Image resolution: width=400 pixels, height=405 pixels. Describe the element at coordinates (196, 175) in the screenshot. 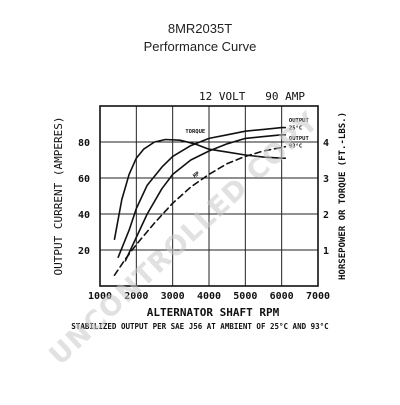

I see `curve-annotation: HP` at that location.